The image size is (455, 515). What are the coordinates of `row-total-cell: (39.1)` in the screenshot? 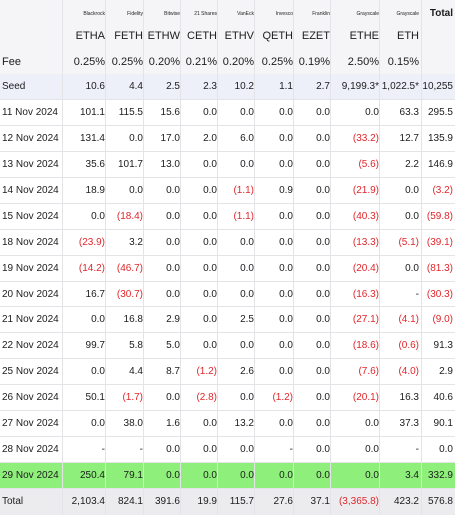 It's located at (439, 242).